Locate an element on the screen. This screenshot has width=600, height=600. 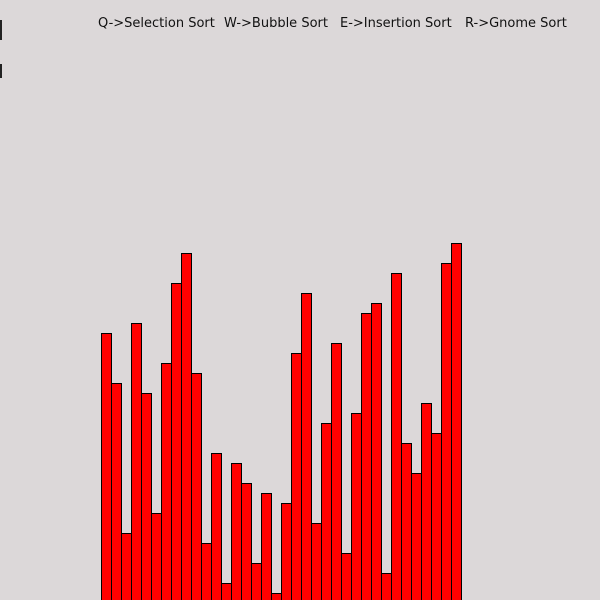
hint-bubble-sort: W->Bubble Sort is located at coordinates (276, 23).